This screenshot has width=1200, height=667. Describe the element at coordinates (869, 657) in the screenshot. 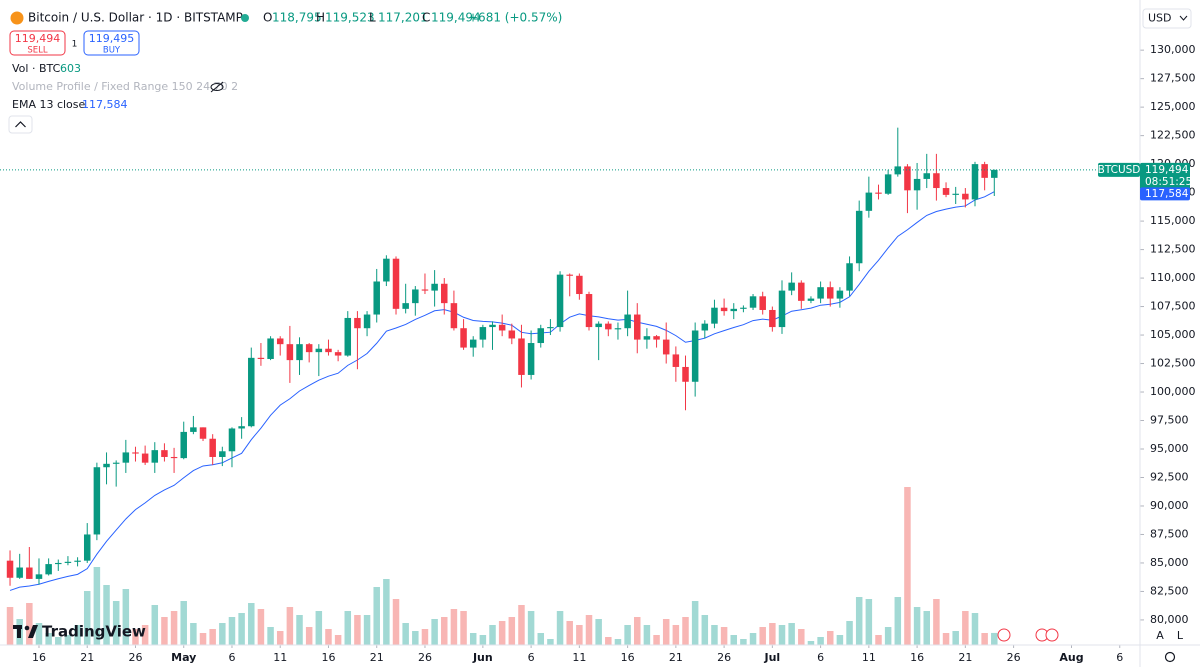

I see `x-tick-label: 11` at that location.